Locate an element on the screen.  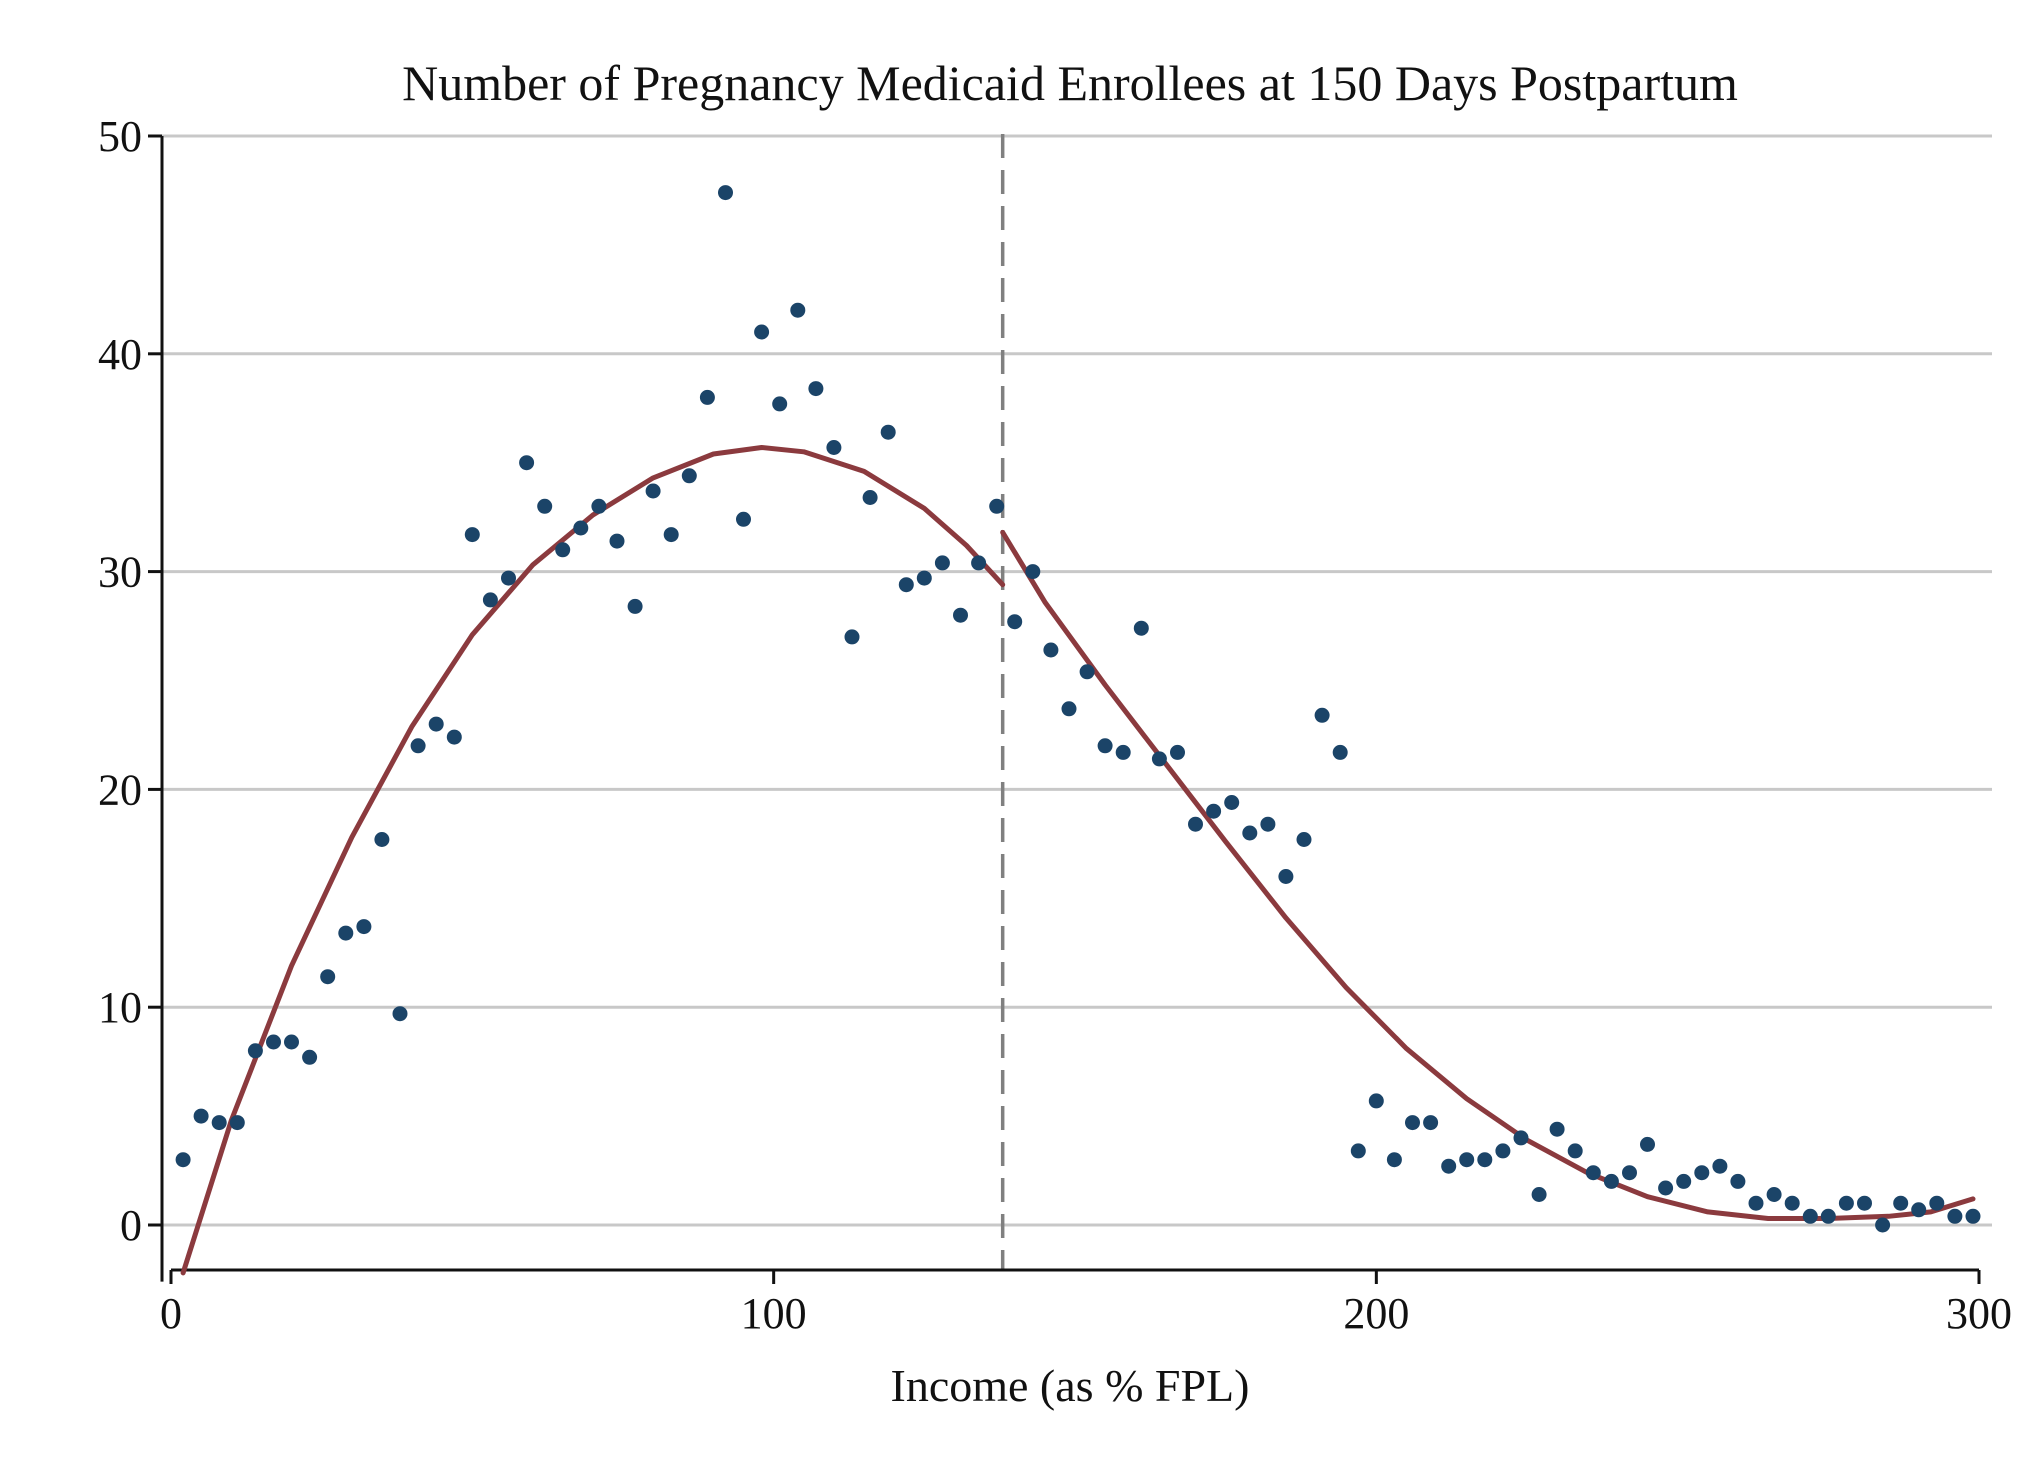
x-axis-label: Income (as % FPL) is located at coordinates (1070, 1385).